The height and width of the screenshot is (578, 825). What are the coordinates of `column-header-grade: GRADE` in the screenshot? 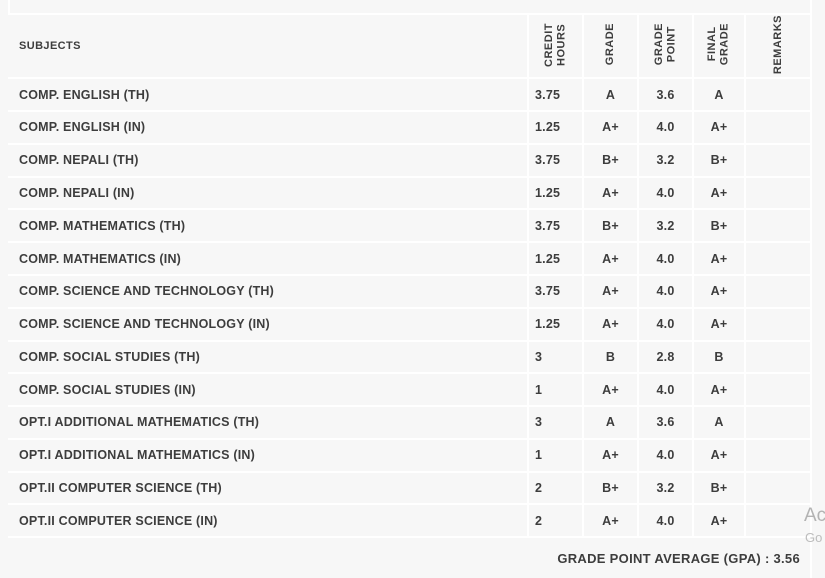 It's located at (609, 47).